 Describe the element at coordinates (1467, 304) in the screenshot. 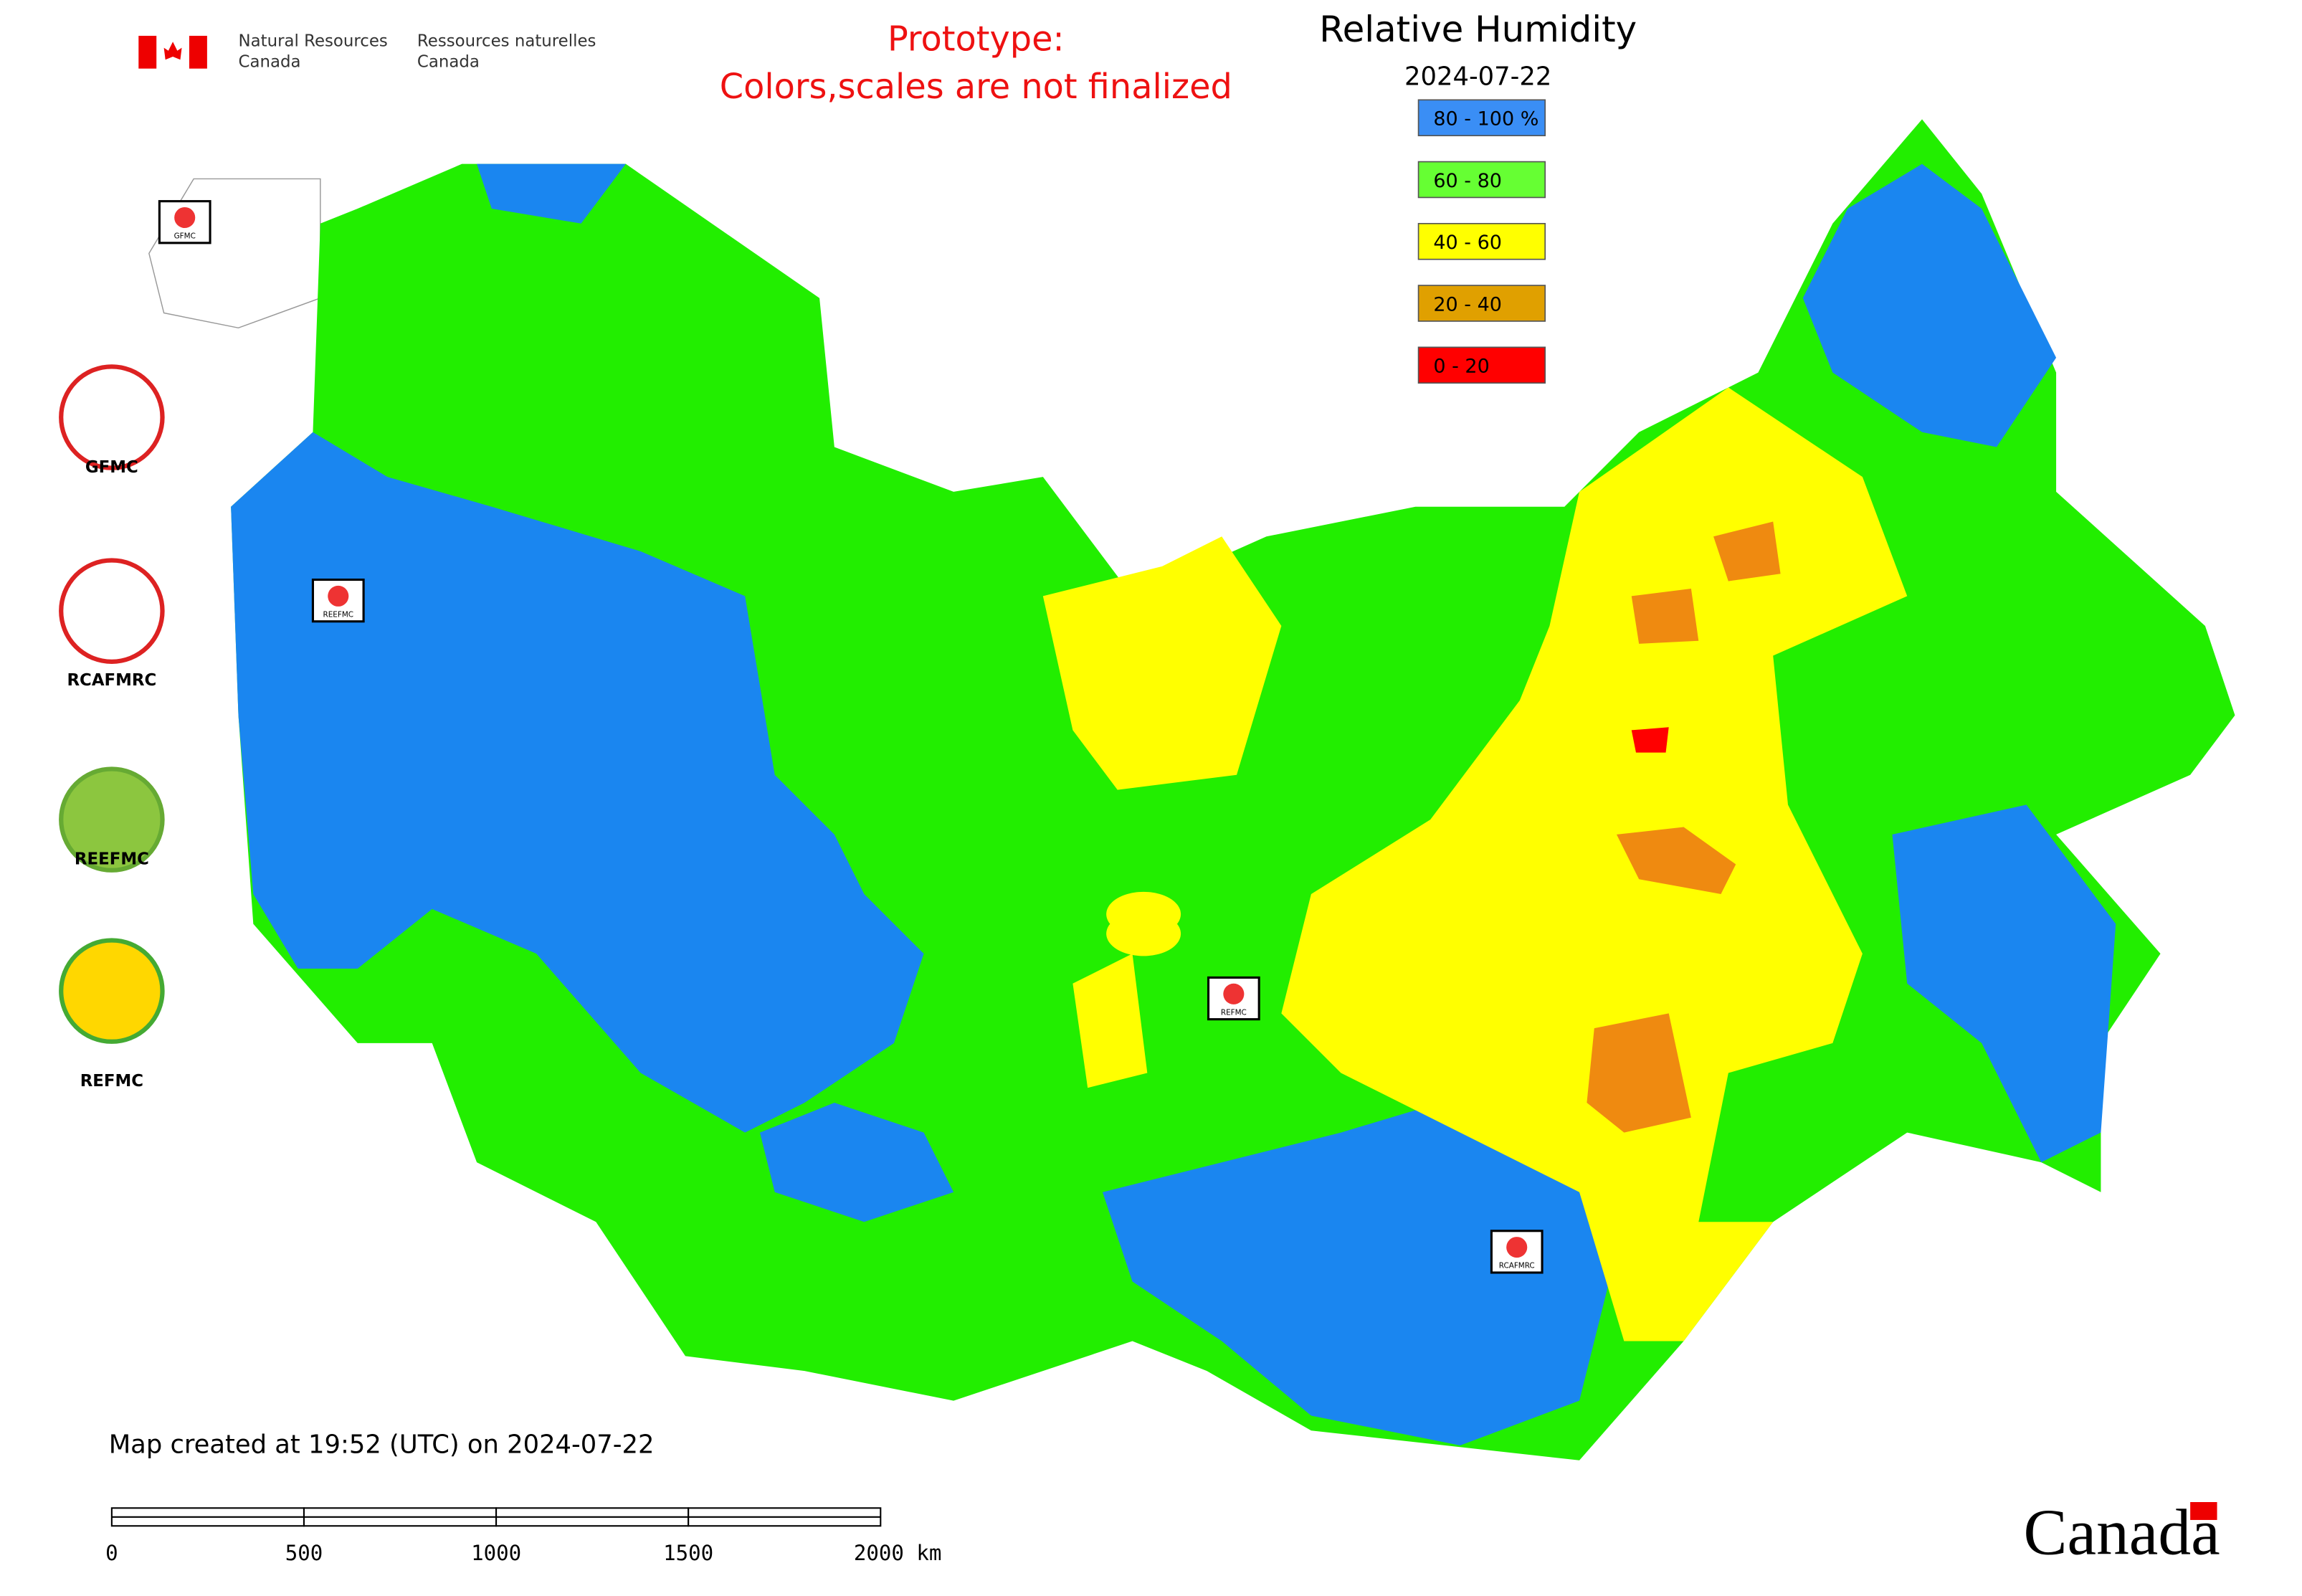

I see `legend-label: 20 - 40` at that location.